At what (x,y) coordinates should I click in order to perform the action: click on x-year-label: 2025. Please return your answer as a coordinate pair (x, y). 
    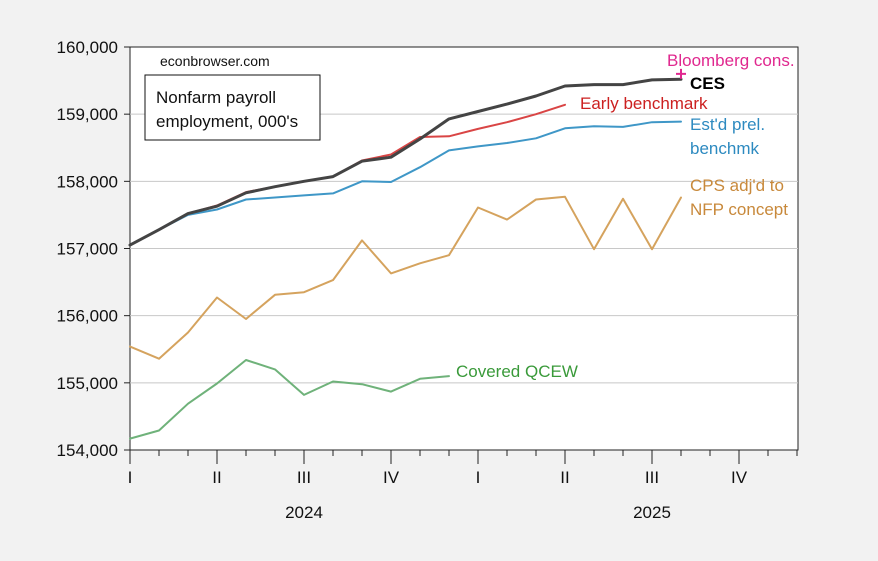
    Looking at the image, I should click on (652, 512).